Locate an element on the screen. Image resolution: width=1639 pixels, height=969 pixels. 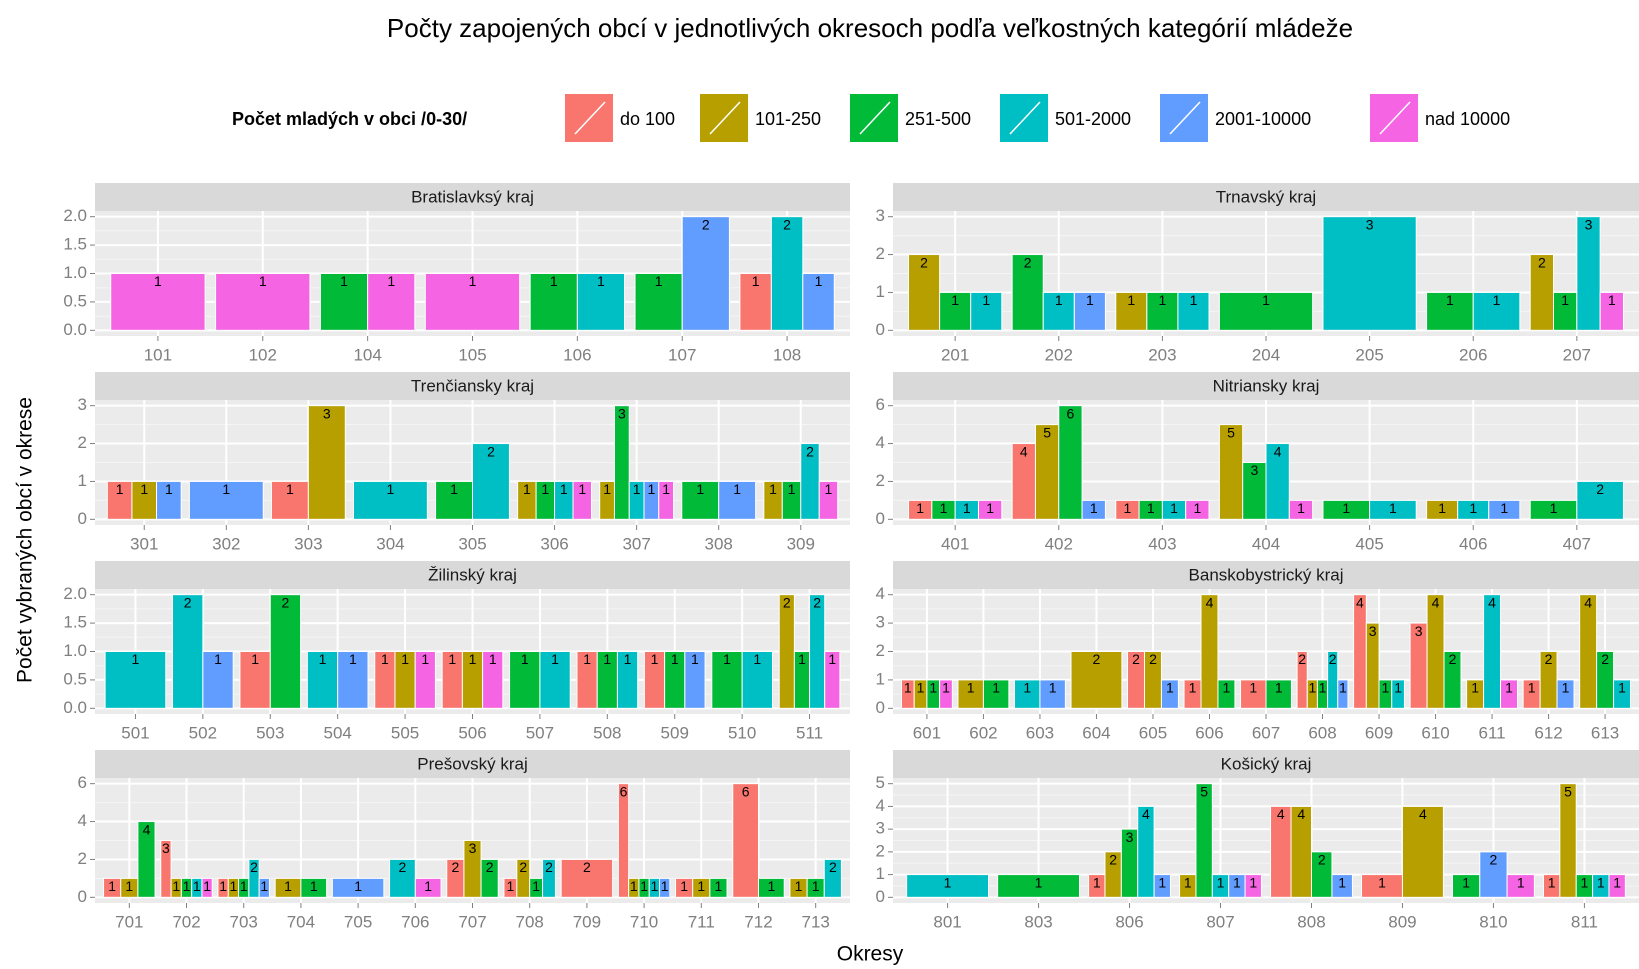
x-tick-label: 304 is located at coordinates (390, 543).